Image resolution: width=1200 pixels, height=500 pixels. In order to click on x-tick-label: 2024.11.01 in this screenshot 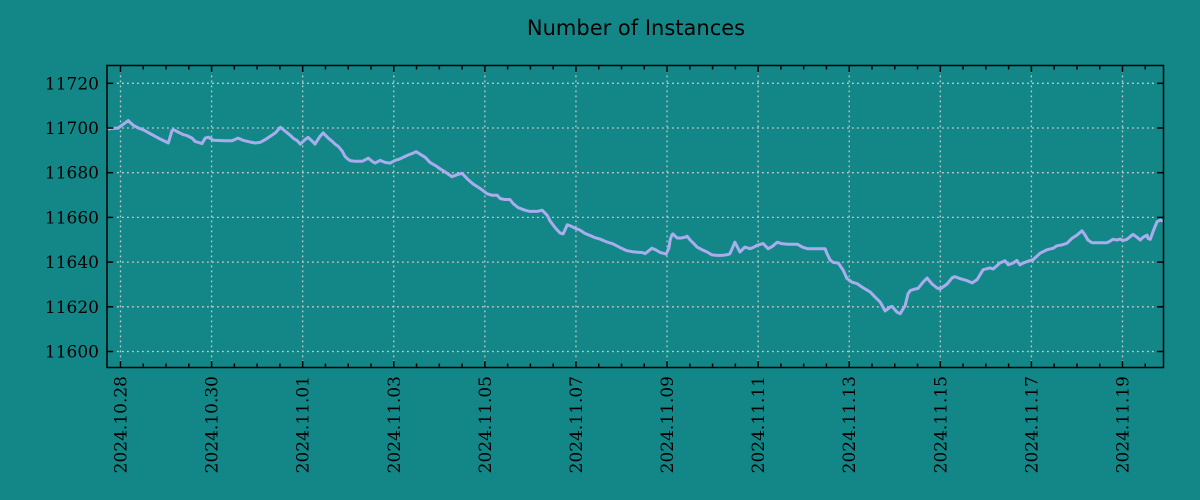, I will do `click(304, 424)`.